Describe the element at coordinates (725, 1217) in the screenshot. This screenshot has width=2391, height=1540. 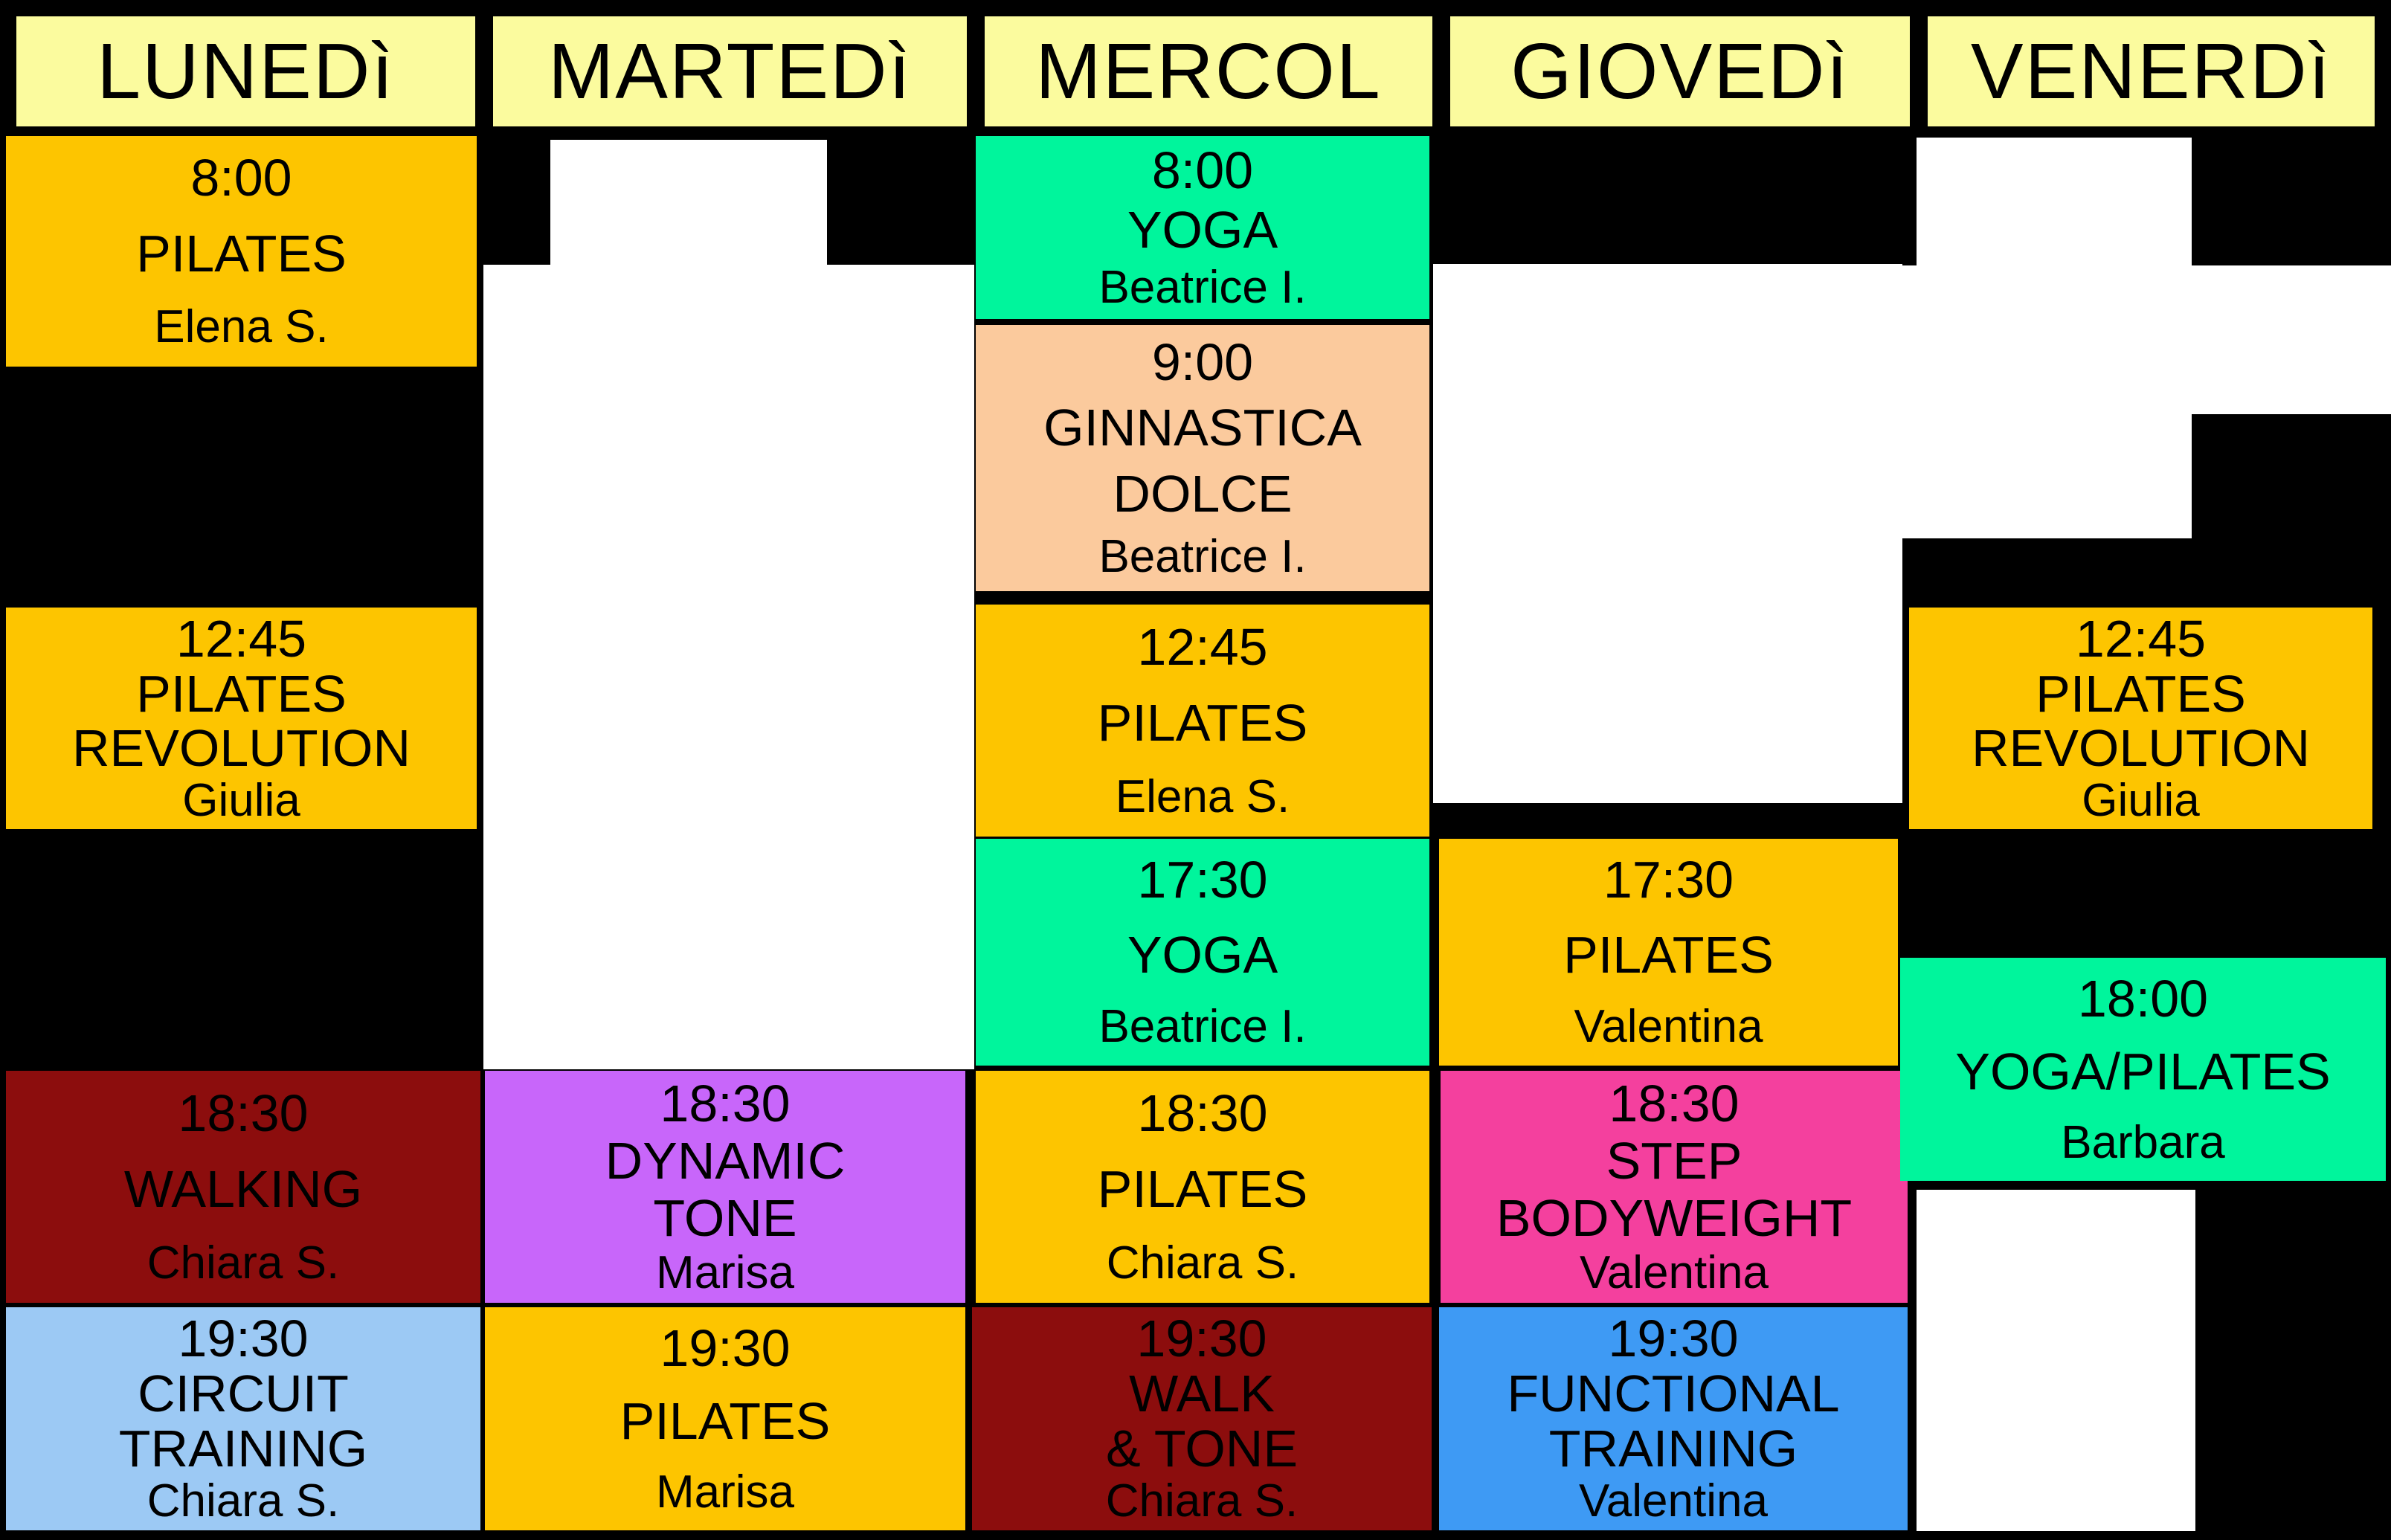
I see `class-title: TONE` at that location.